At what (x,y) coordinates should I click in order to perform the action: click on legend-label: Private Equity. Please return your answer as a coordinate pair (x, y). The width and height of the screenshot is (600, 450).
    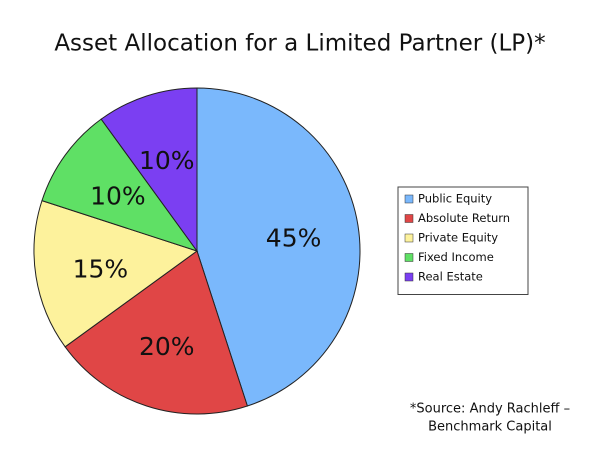
    Looking at the image, I should click on (458, 238).